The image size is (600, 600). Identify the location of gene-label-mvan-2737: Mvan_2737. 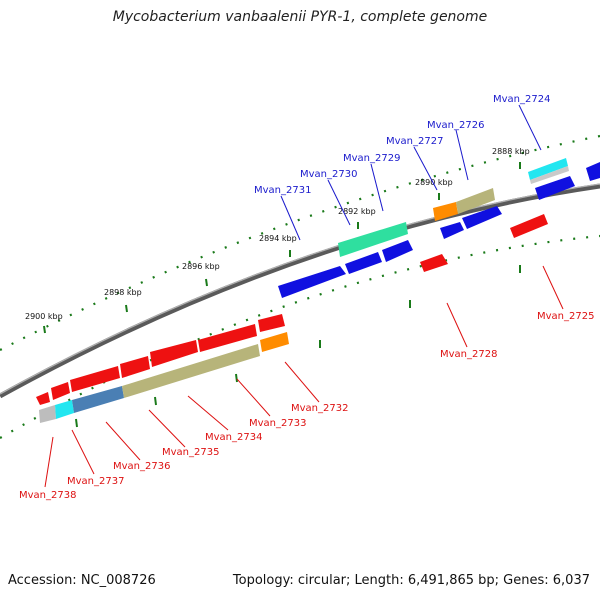
(95, 481).